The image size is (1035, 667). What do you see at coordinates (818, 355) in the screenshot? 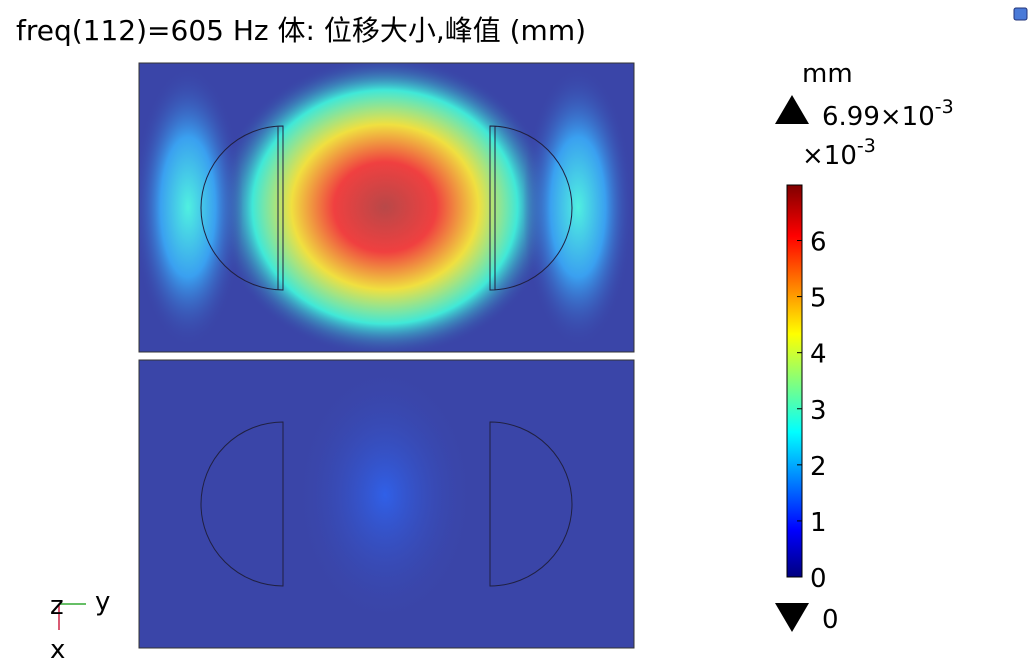
I see `tick-label: 4` at bounding box center [818, 355].